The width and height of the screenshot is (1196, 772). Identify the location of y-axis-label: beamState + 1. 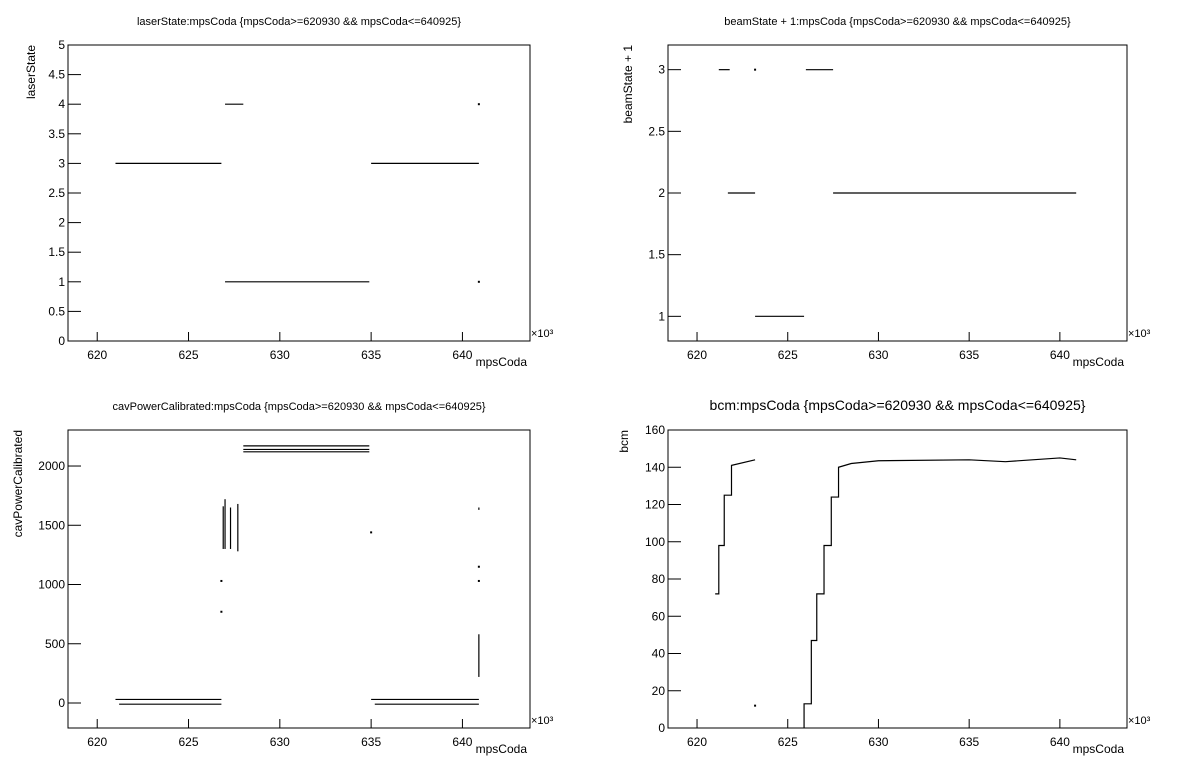
(628, 84).